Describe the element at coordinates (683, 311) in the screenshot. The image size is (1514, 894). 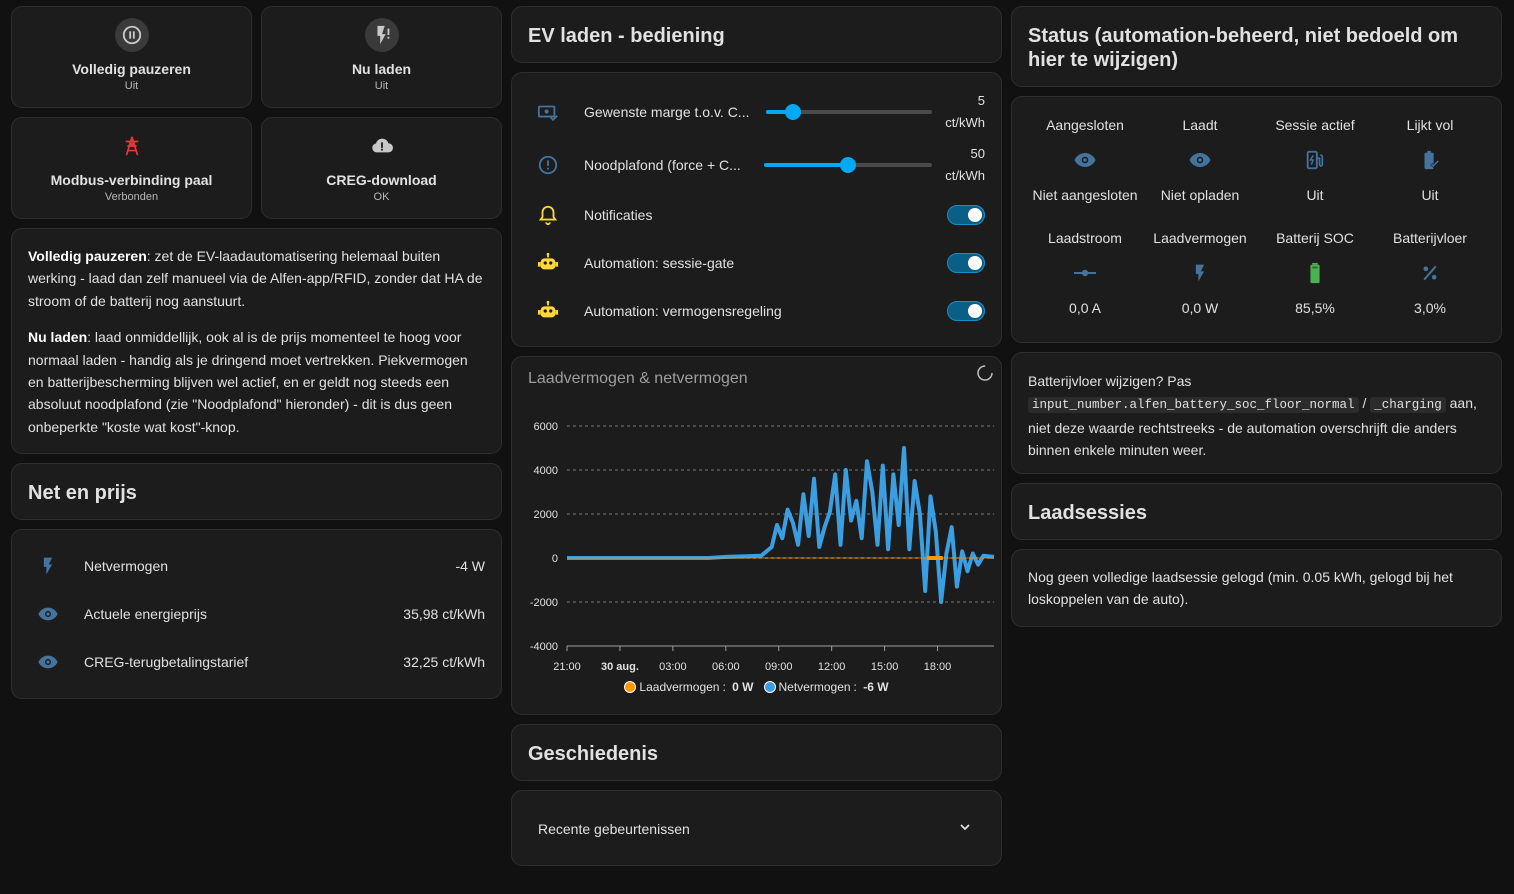
I see `toggle-label: Automation: vermogensregeling` at that location.